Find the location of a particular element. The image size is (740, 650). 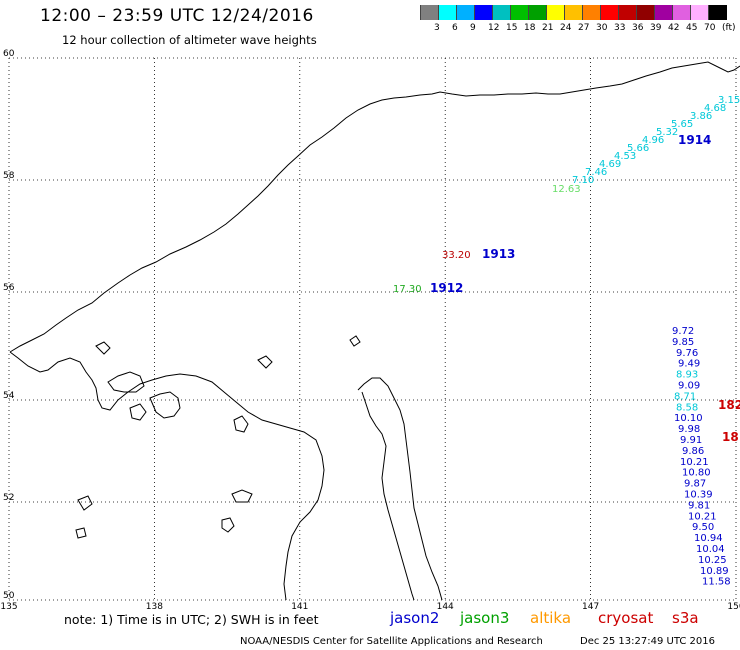

legend-label: 6 is located at coordinates (455, 28).